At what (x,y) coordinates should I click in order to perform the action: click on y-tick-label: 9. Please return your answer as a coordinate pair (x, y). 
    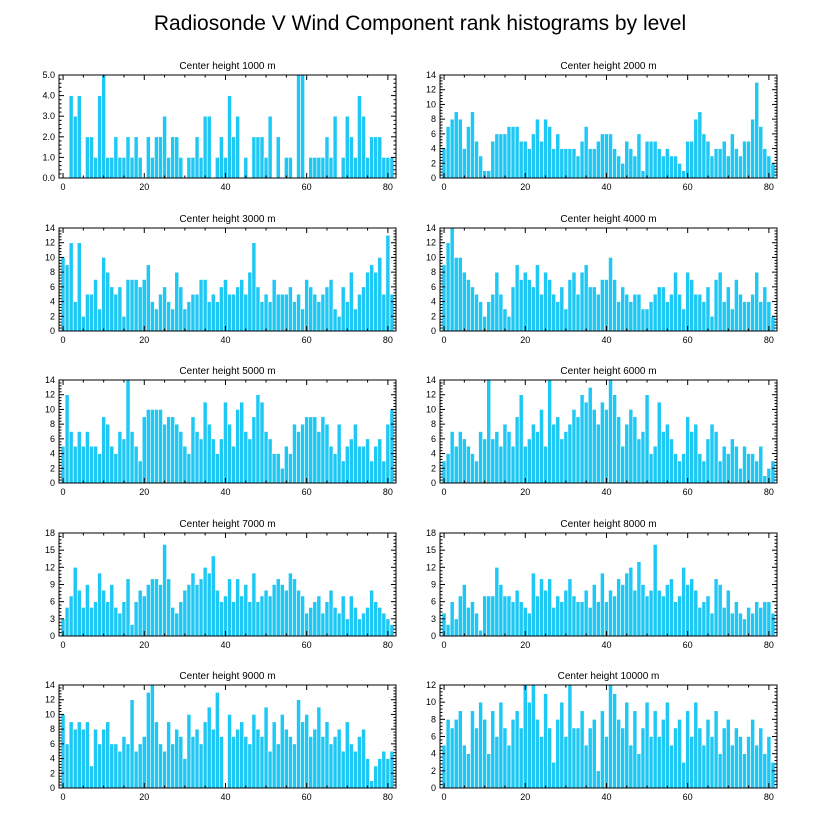
    Looking at the image, I should click on (433, 585).